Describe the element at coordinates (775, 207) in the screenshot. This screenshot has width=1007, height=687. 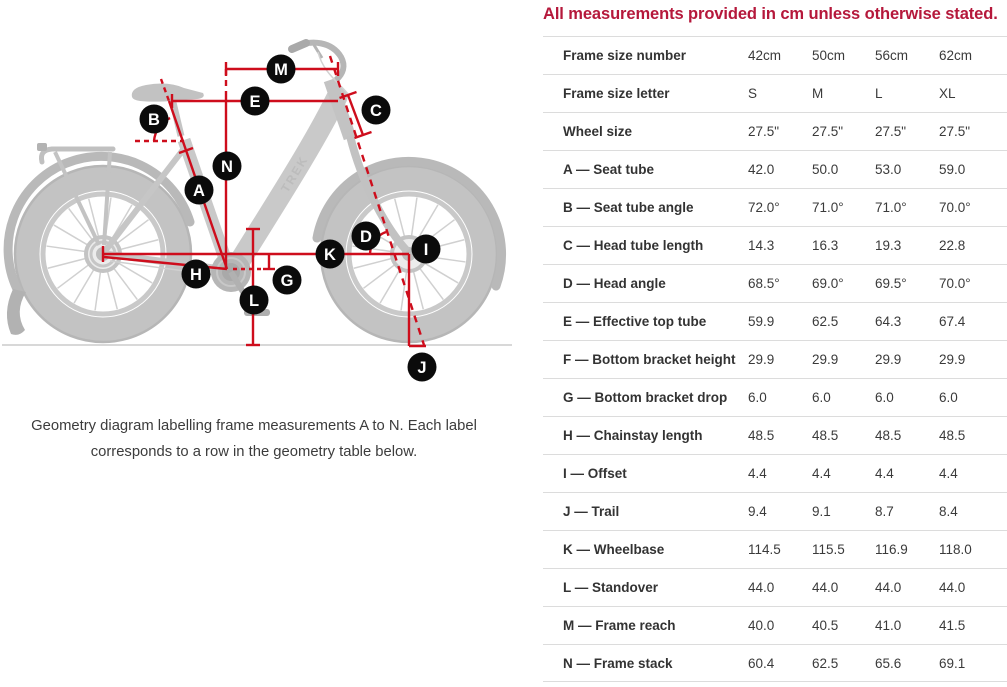
I see `table-row: B — Seat tube angle 72.0° 71.0° 71.0° 70.0°` at that location.